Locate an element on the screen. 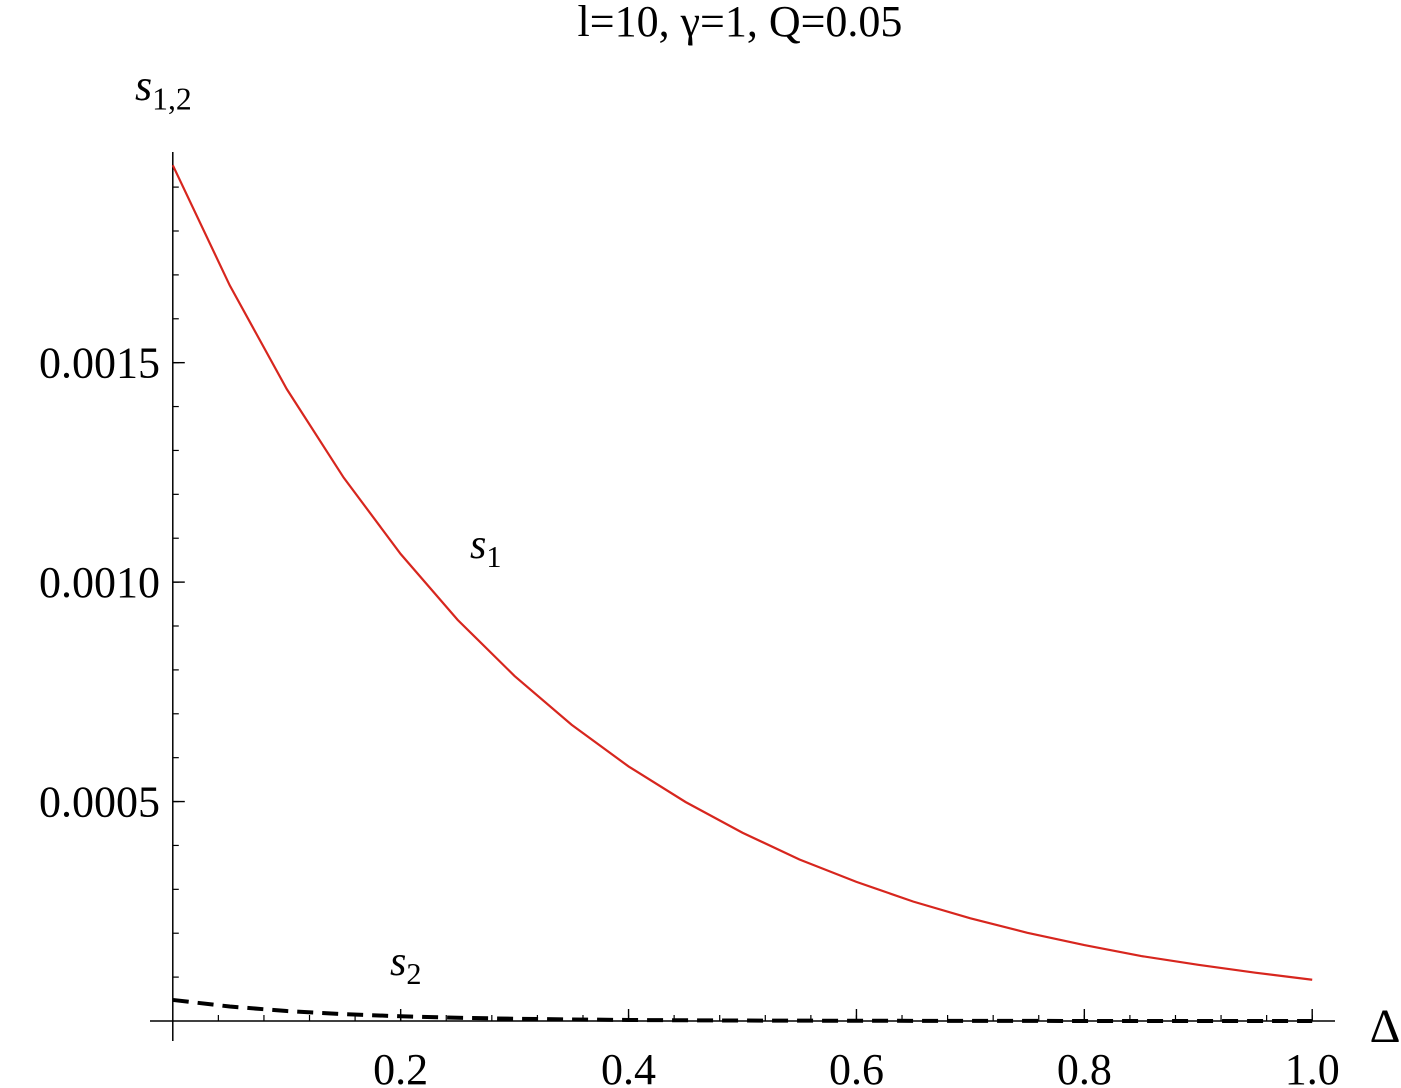  y-tick-label: 0.0005 is located at coordinates (99, 802).